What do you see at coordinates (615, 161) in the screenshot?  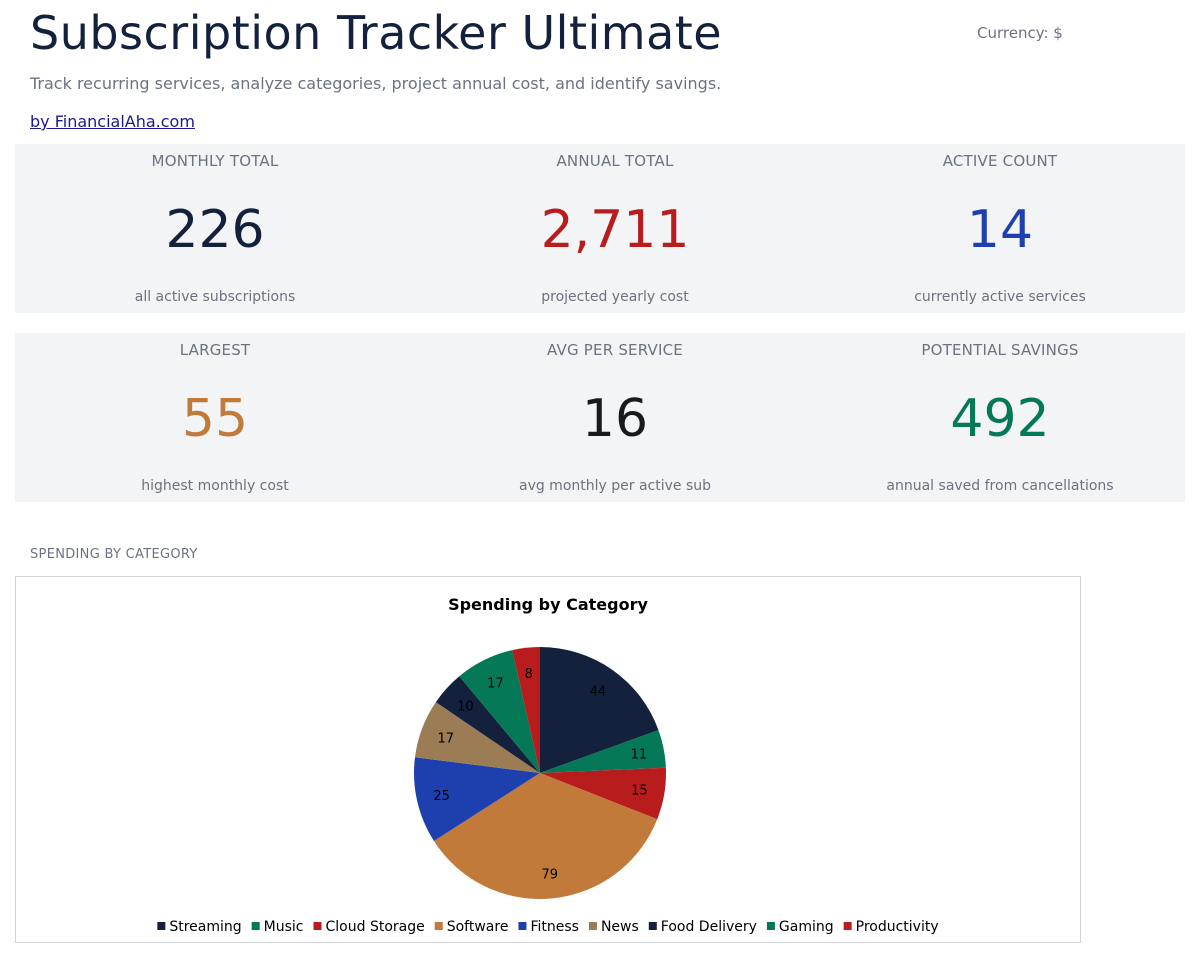 I see `kpi-label: ANNUAL TOTAL` at bounding box center [615, 161].